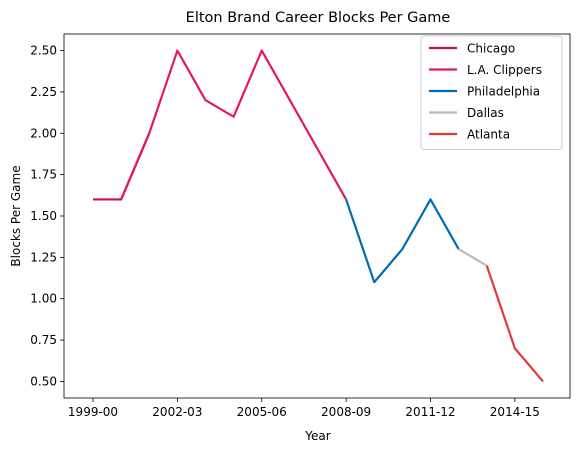 The width and height of the screenshot is (579, 453). Describe the element at coordinates (43, 51) in the screenshot. I see `y-tick-label: 2.50` at that location.